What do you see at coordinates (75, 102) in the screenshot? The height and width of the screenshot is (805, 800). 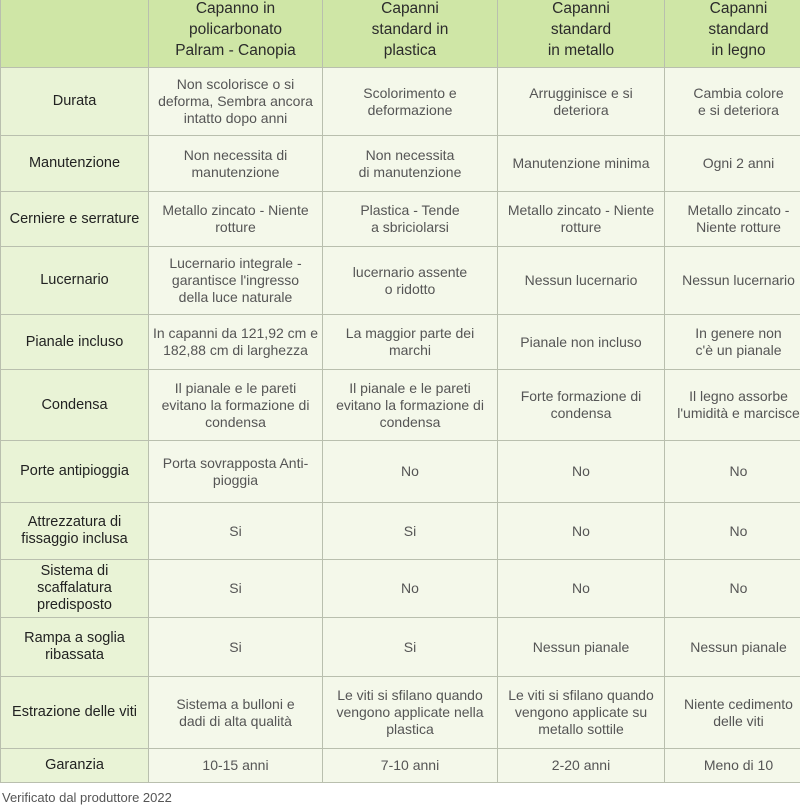 I see `row-header: Durata` at bounding box center [75, 102].